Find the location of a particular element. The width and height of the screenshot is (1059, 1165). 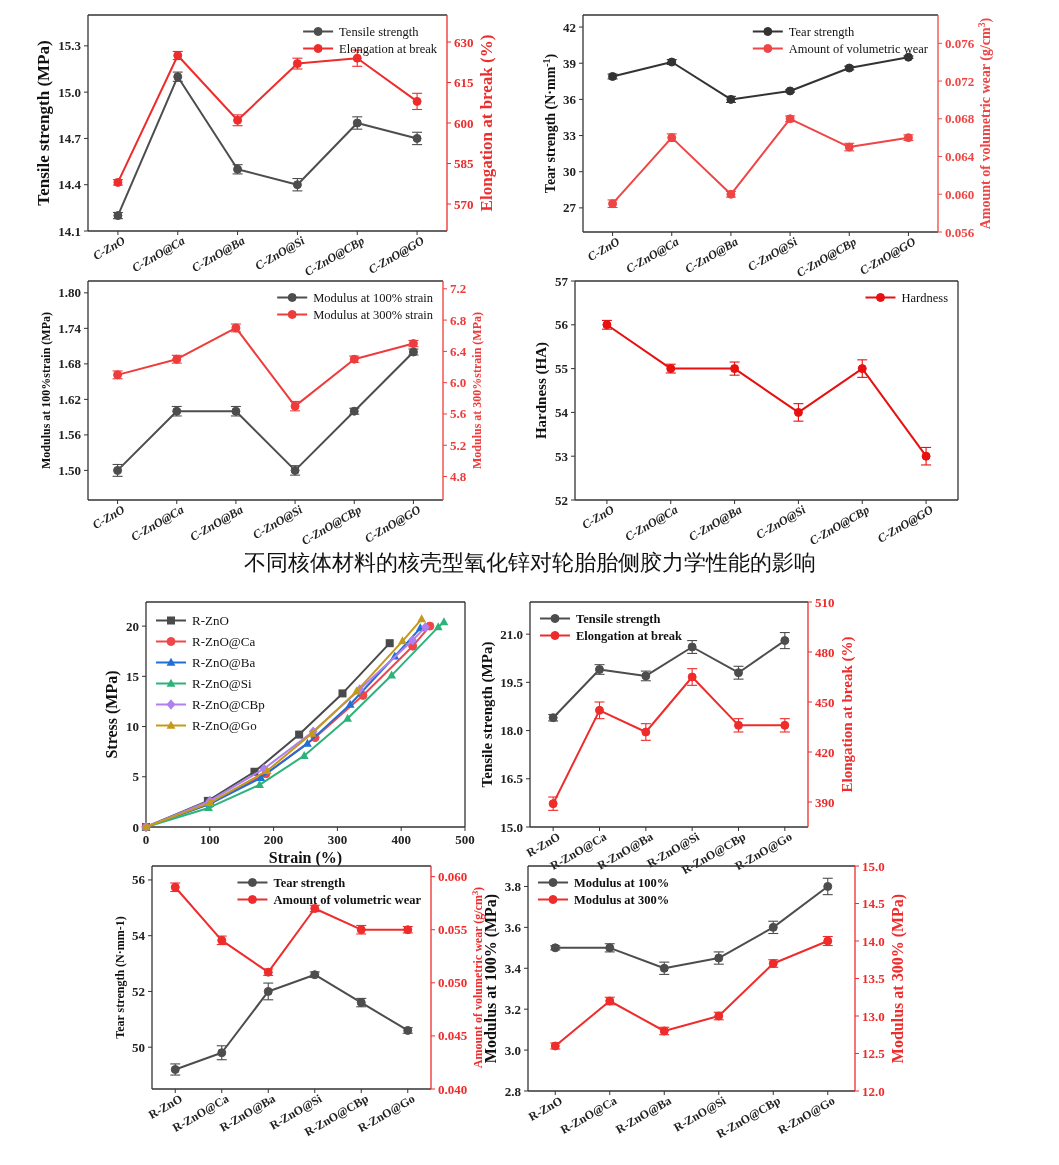

legend-label: Modulus at 300% strain is located at coordinates (373, 315).